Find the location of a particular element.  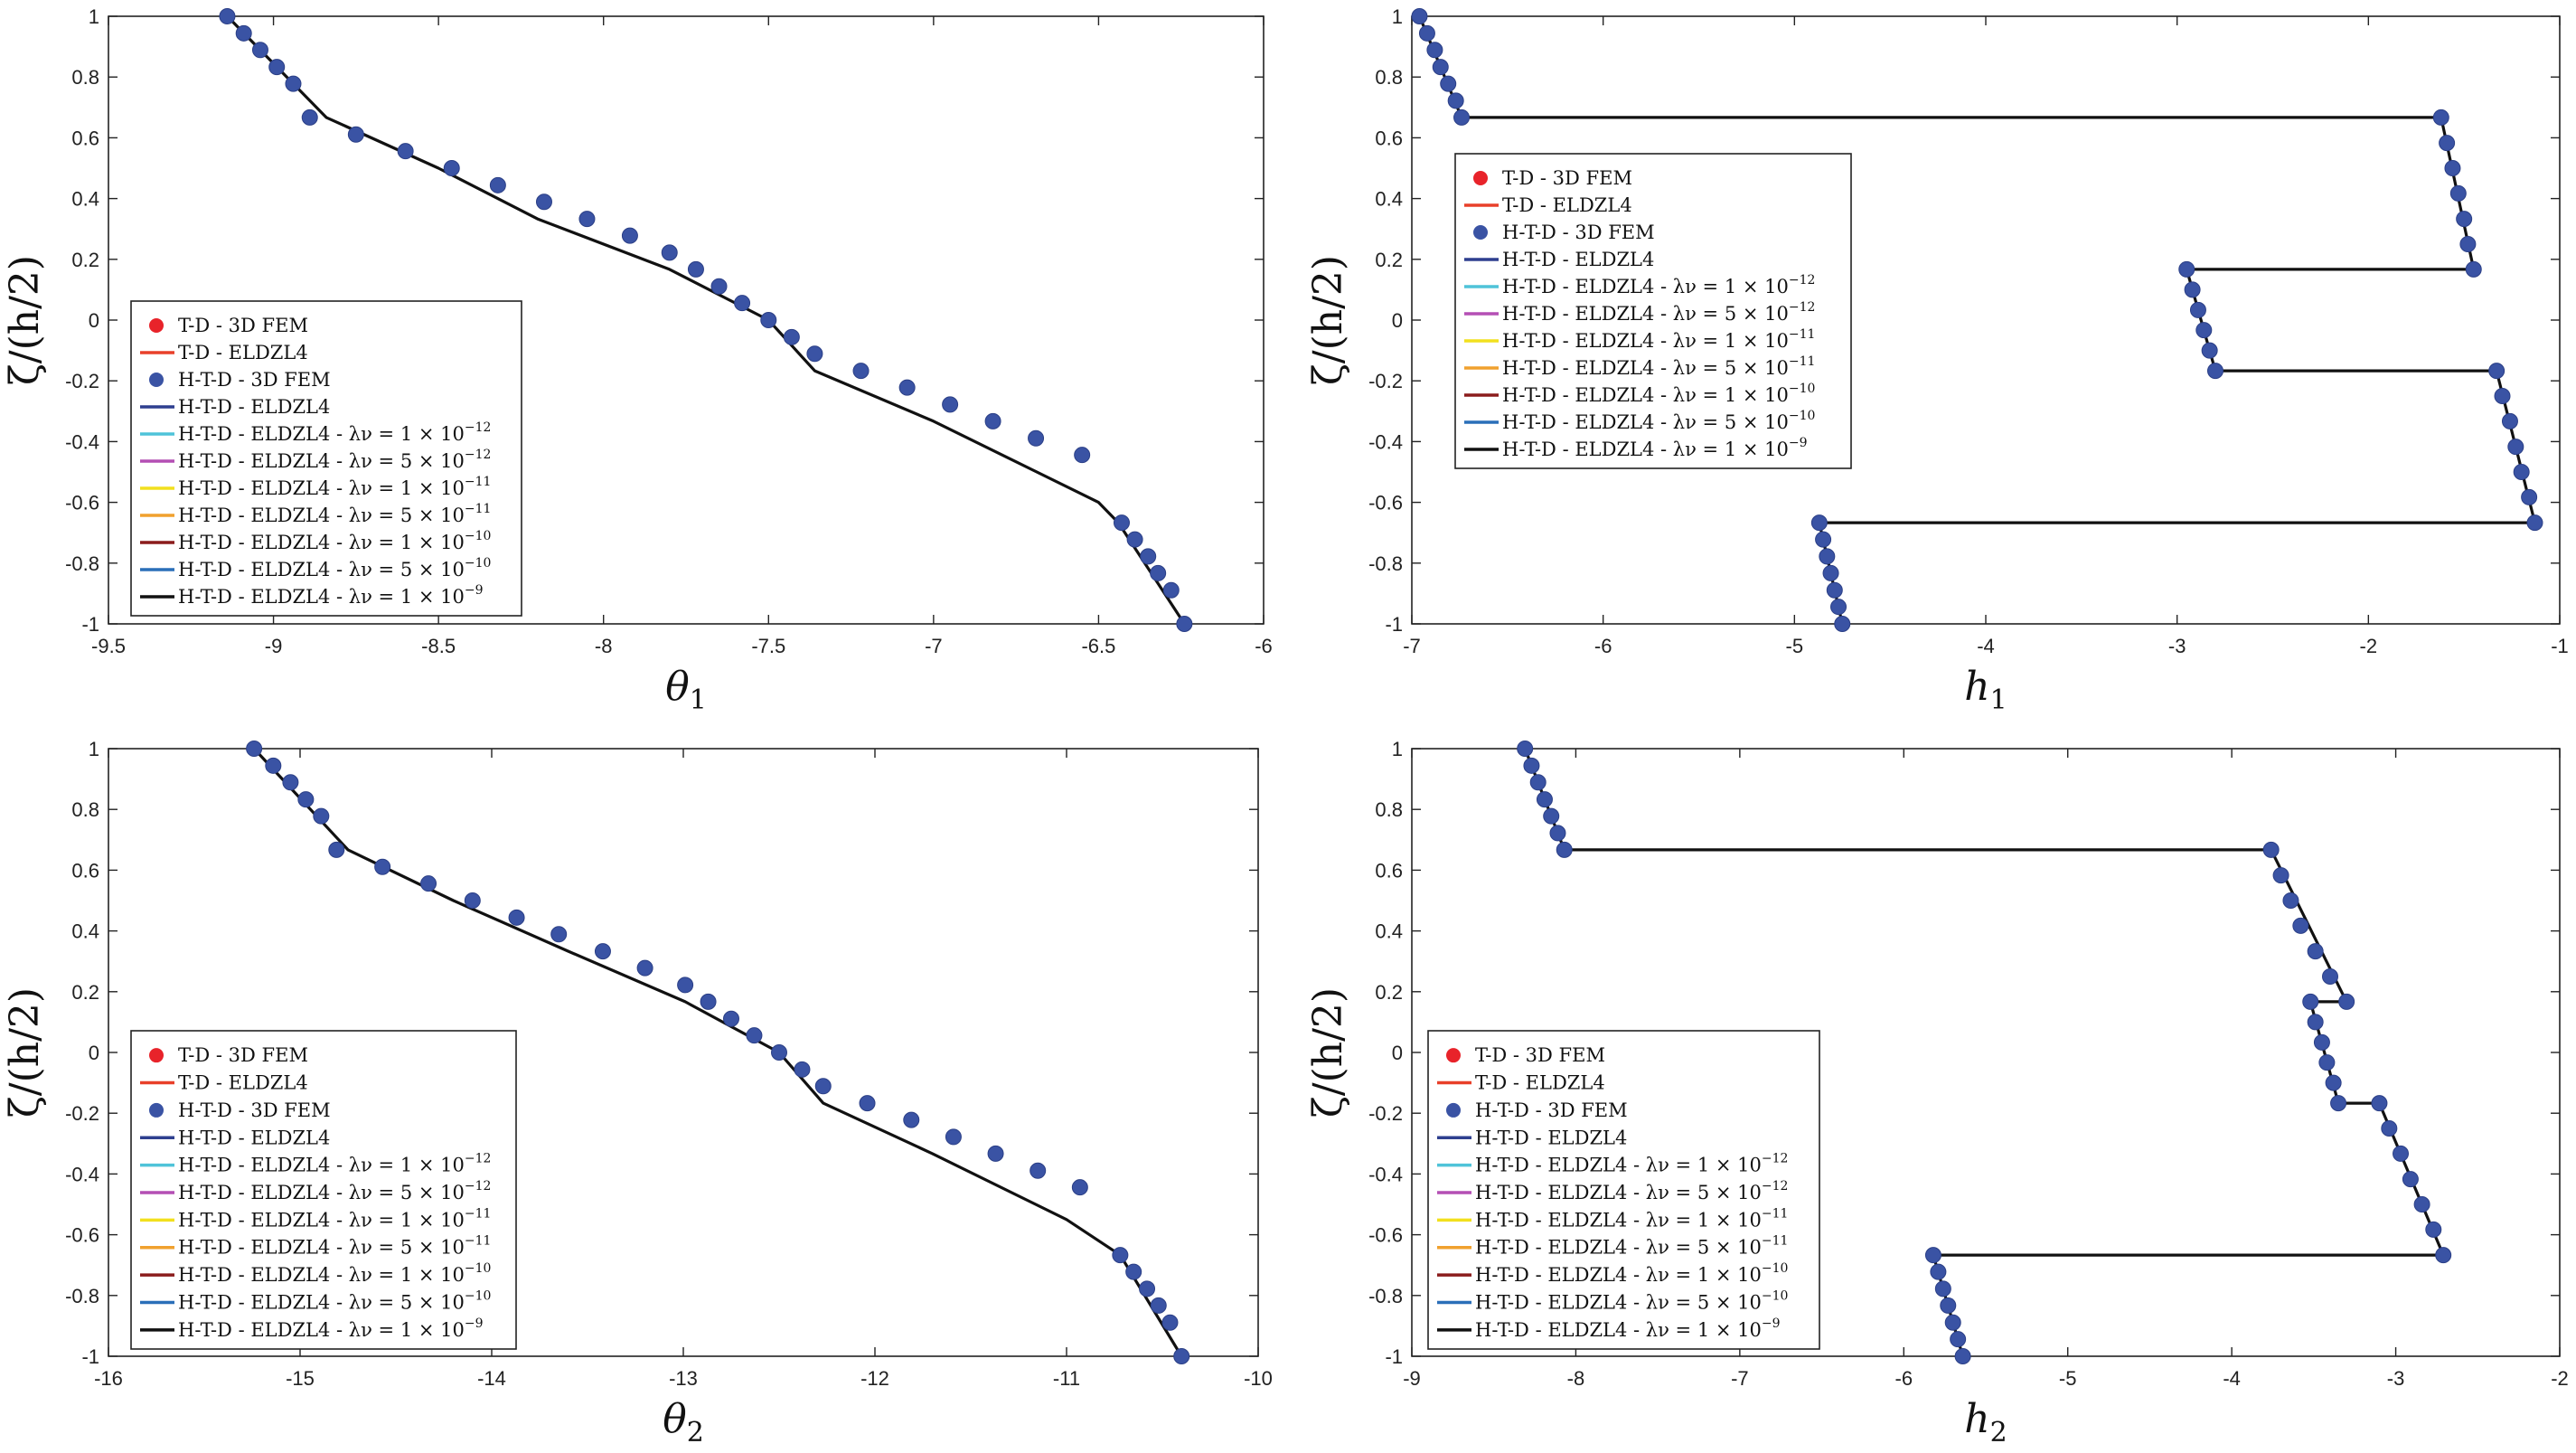

legend-label: H-T-D - ELDZL4 - λν = 5 × 10−10 is located at coordinates (334, 1300).